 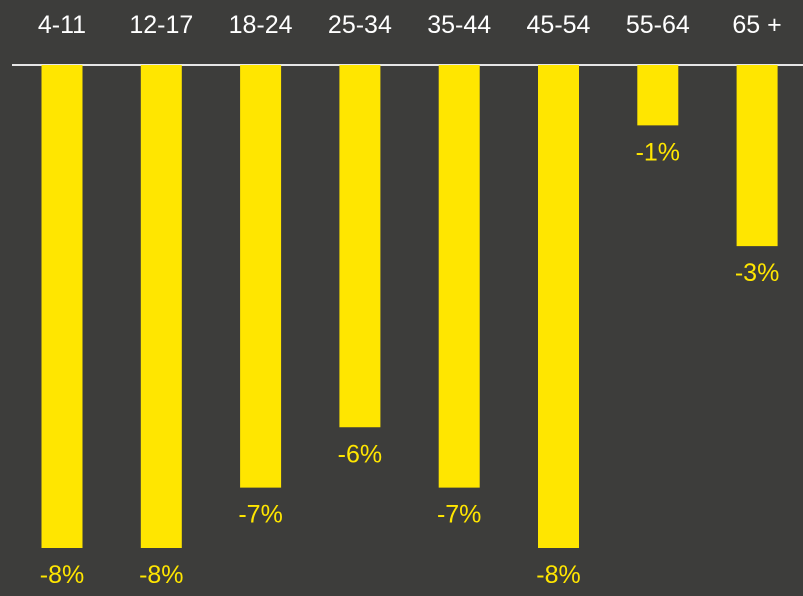 What do you see at coordinates (360, 25) in the screenshot?
I see `category-label: 25-34` at bounding box center [360, 25].